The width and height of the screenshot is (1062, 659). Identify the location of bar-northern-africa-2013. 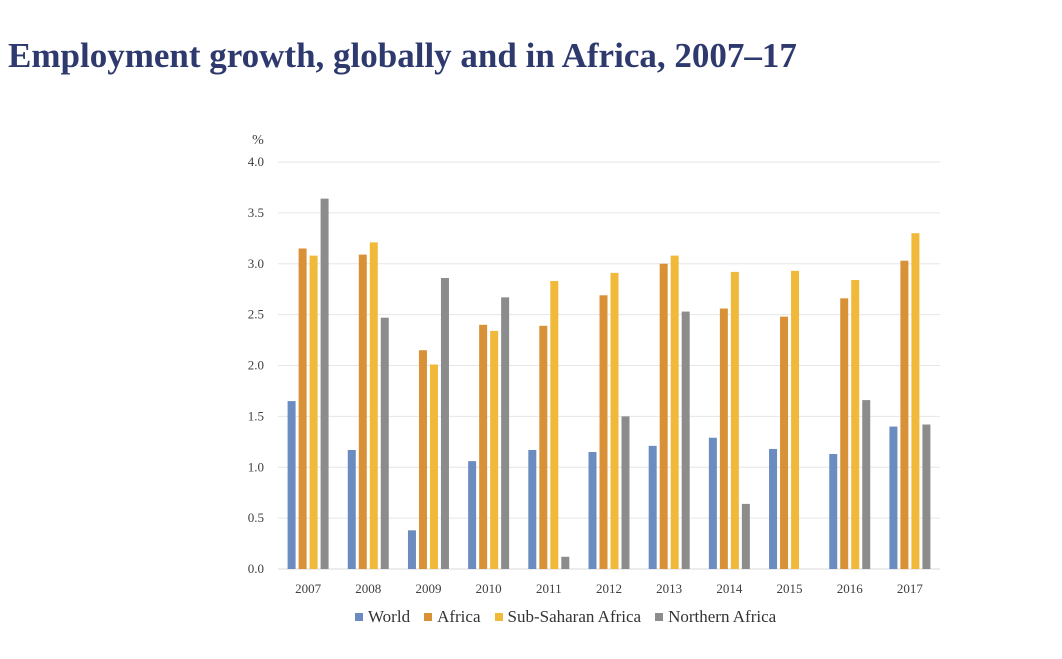
(685, 440).